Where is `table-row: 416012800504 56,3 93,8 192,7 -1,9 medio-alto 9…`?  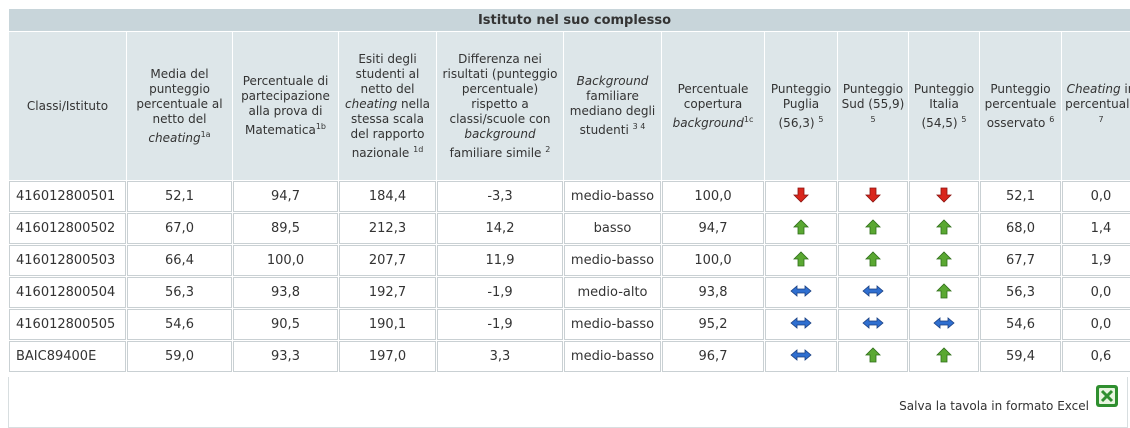
table-row: 416012800504 56,3 93,8 192,7 -1,9 medio-alto 9… is located at coordinates (569, 292).